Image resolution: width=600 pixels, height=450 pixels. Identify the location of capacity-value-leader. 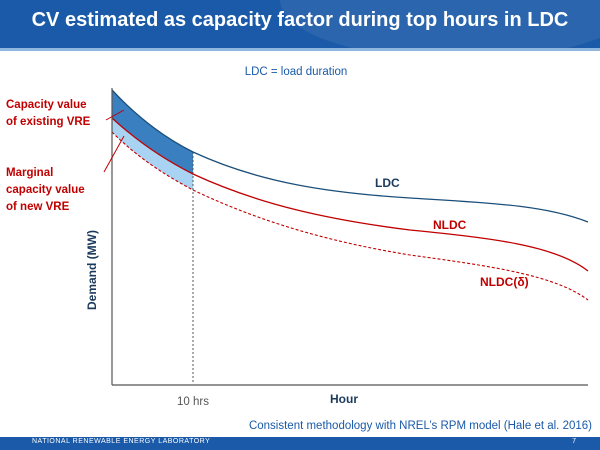
(115, 115).